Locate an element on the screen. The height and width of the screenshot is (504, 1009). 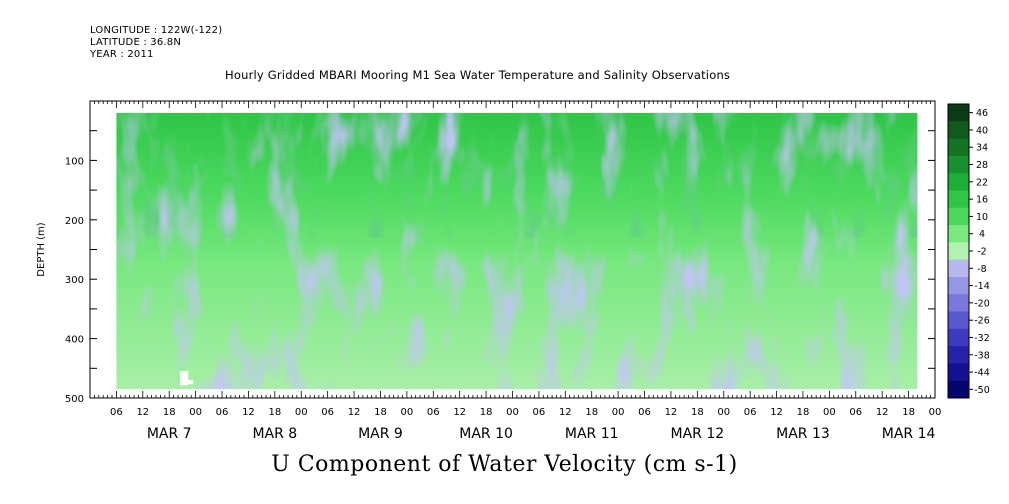
colorbar-label: -8 is located at coordinates (981, 269).